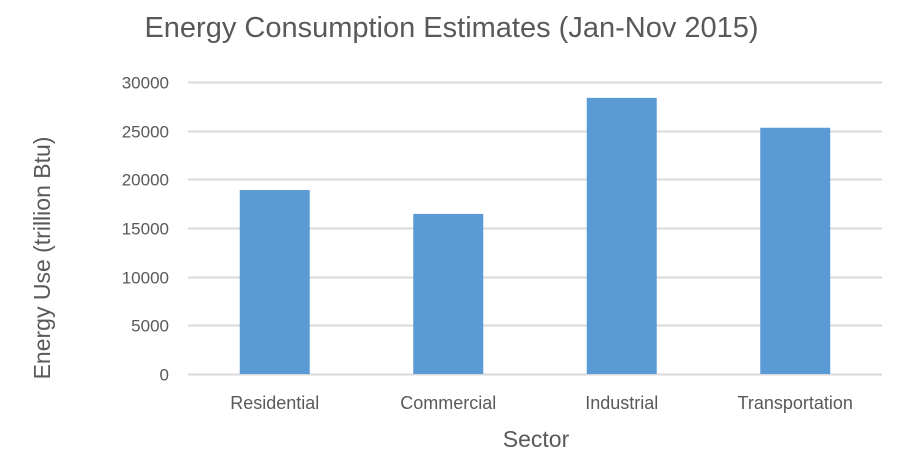 The width and height of the screenshot is (903, 474). I want to click on y-tick-label: 5000, so click(150, 326).